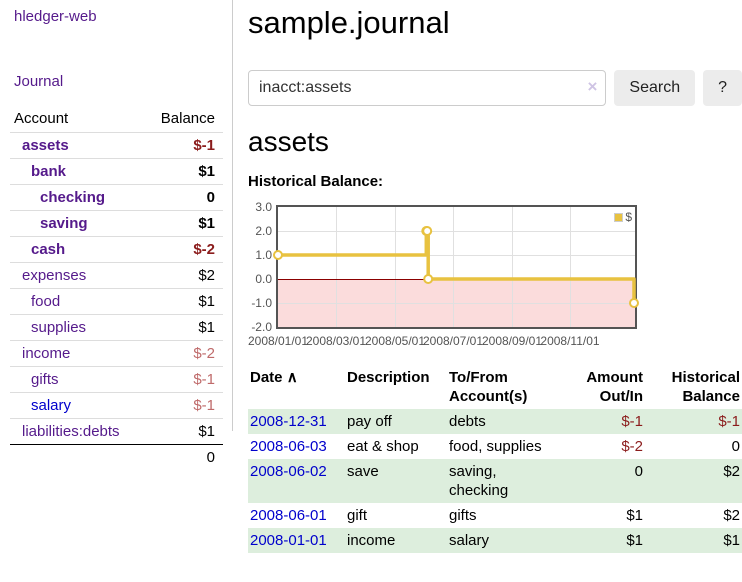 The image size is (742, 582). What do you see at coordinates (592, 86) in the screenshot?
I see `clear-search-icon: ×` at bounding box center [592, 86].